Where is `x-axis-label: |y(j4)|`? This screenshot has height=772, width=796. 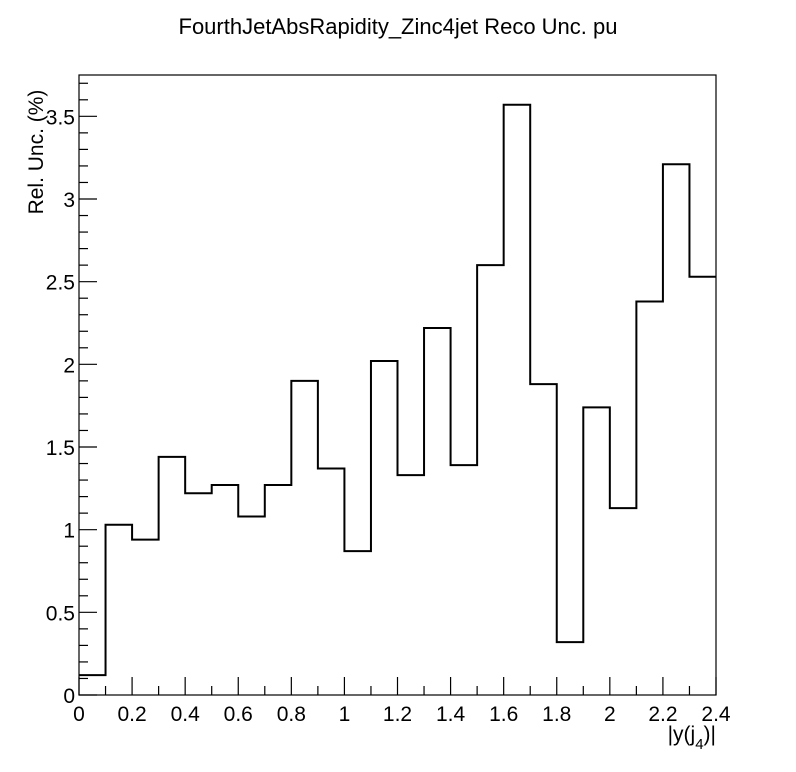
x-axis-label: |y(j4)| is located at coordinates (692, 738).